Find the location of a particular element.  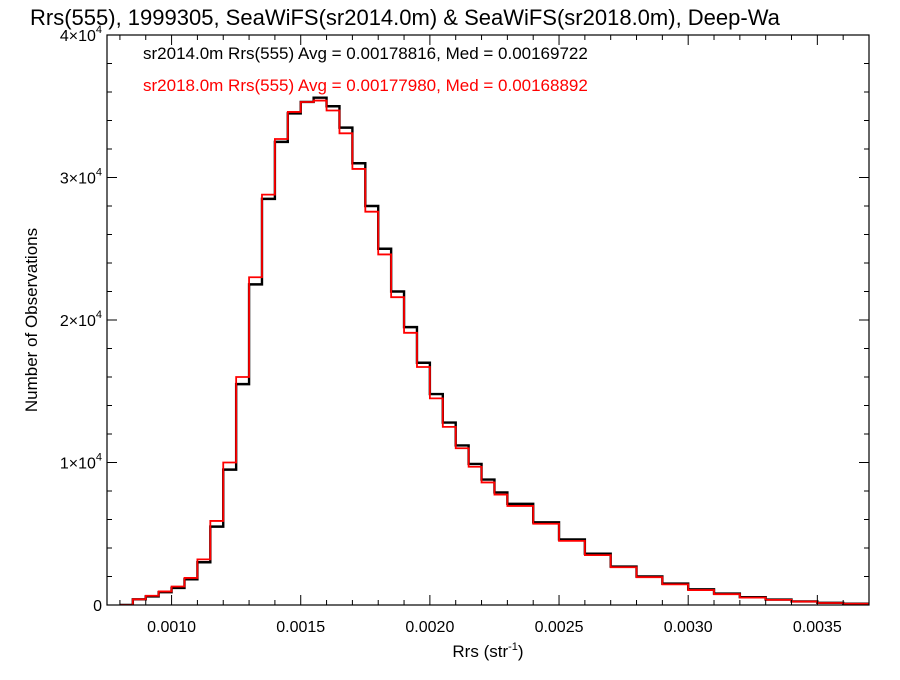

x-axis-label: Rrs (str-1) is located at coordinates (487, 651).